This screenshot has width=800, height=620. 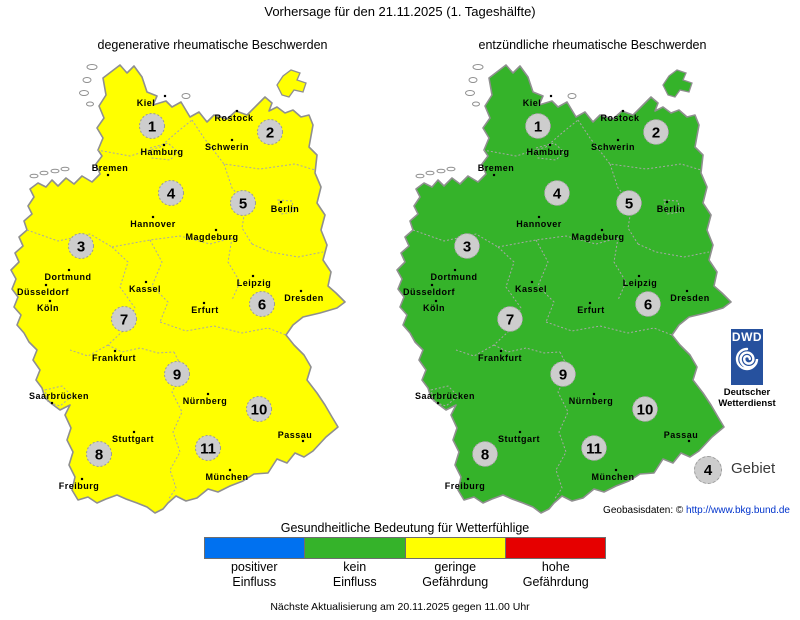 I want to click on dwd-logo: DWD, so click(x=747, y=357).